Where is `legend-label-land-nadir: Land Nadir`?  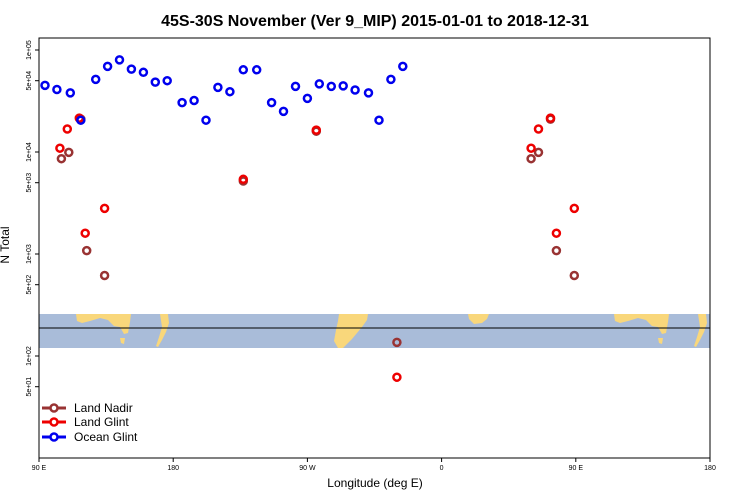 legend-label-land-nadir: Land Nadir is located at coordinates (103, 408).